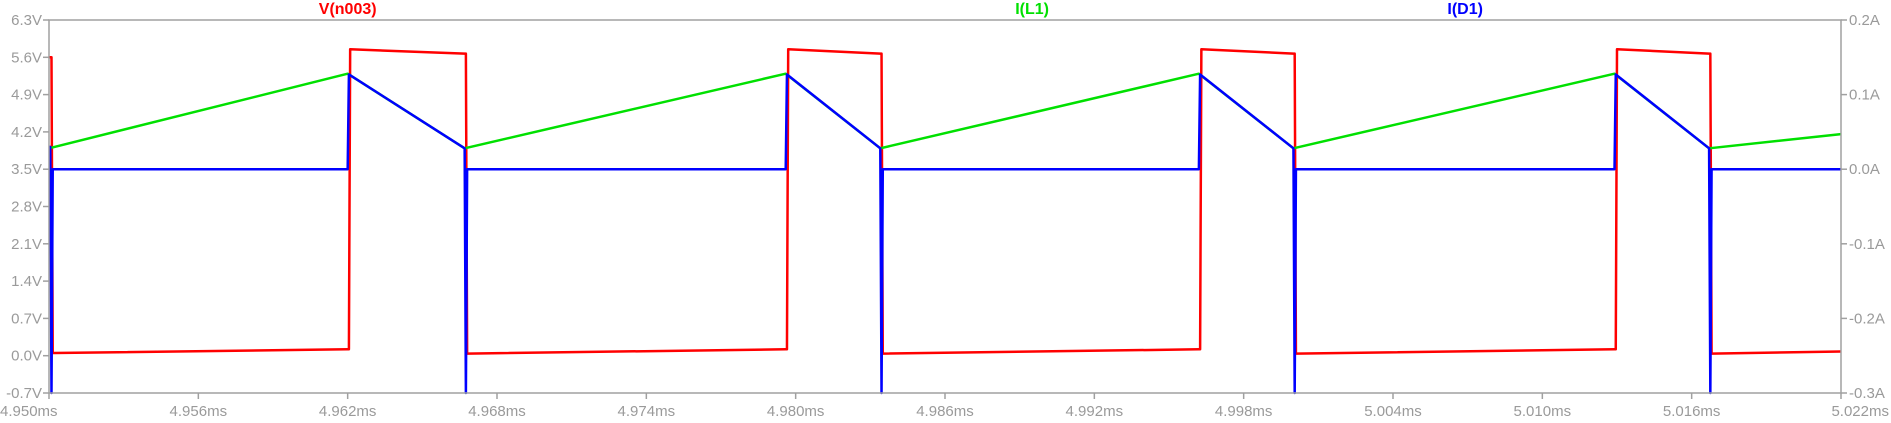  I want to click on y-left-tick-label: 1.4V, so click(26, 281).